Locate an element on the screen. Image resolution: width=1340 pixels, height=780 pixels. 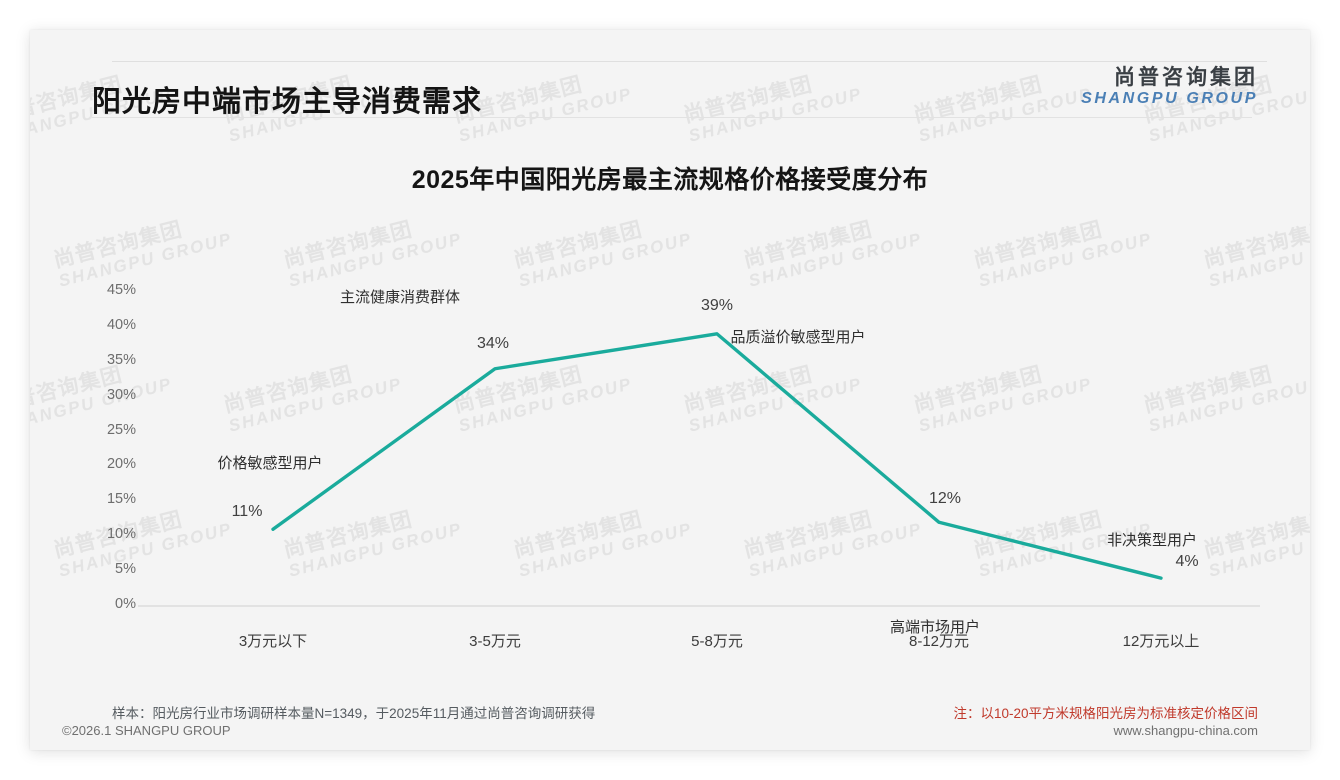
page-title: 阳光房中端市场主导消费需求 is located at coordinates (287, 102).